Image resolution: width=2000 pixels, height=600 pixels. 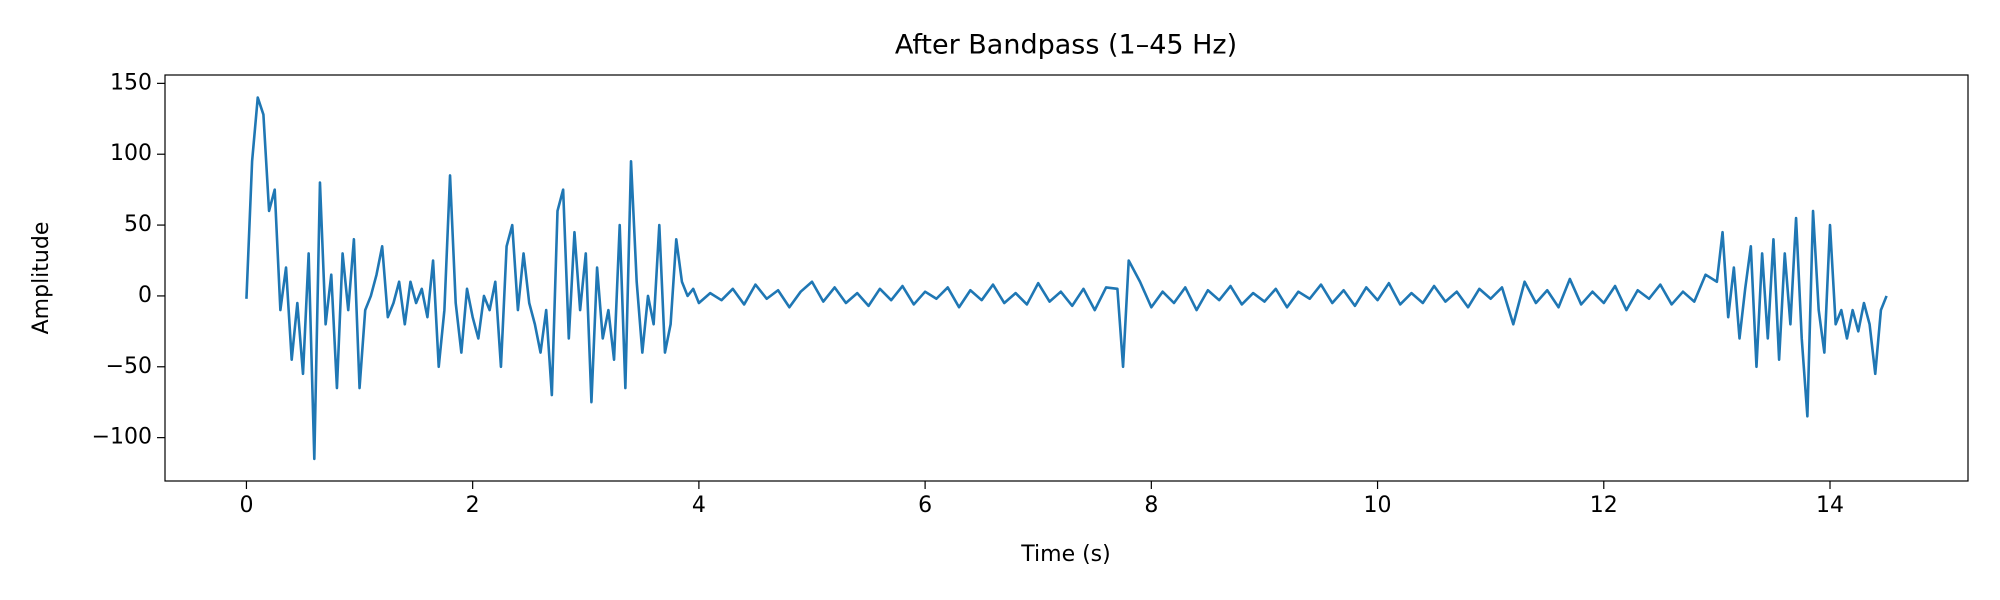 I want to click on x-tick-label: 14, so click(x=1830, y=505).